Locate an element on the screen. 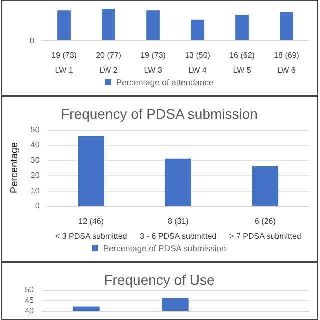  x-tick-label: 18 (69) LW 6 is located at coordinates (287, 63).